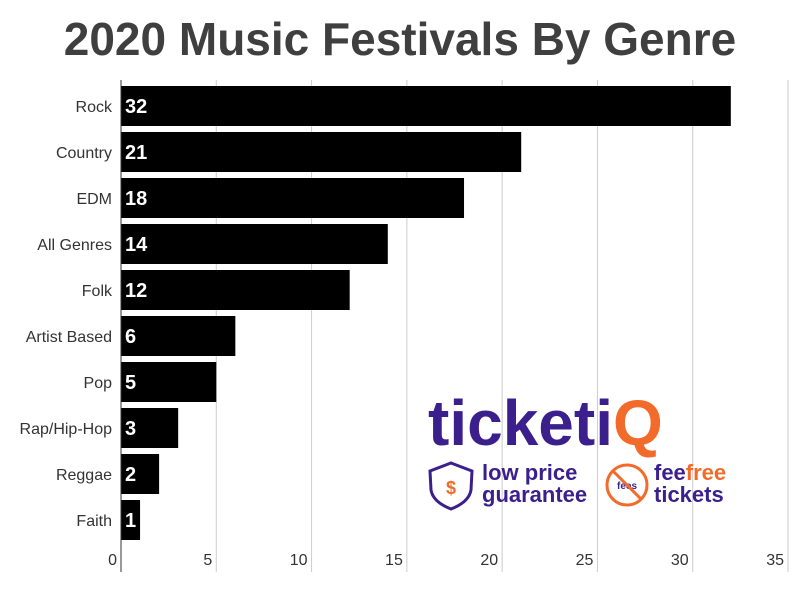 The width and height of the screenshot is (800, 591). Describe the element at coordinates (207, 560) in the screenshot. I see `x-tick-label-5: 5` at that location.